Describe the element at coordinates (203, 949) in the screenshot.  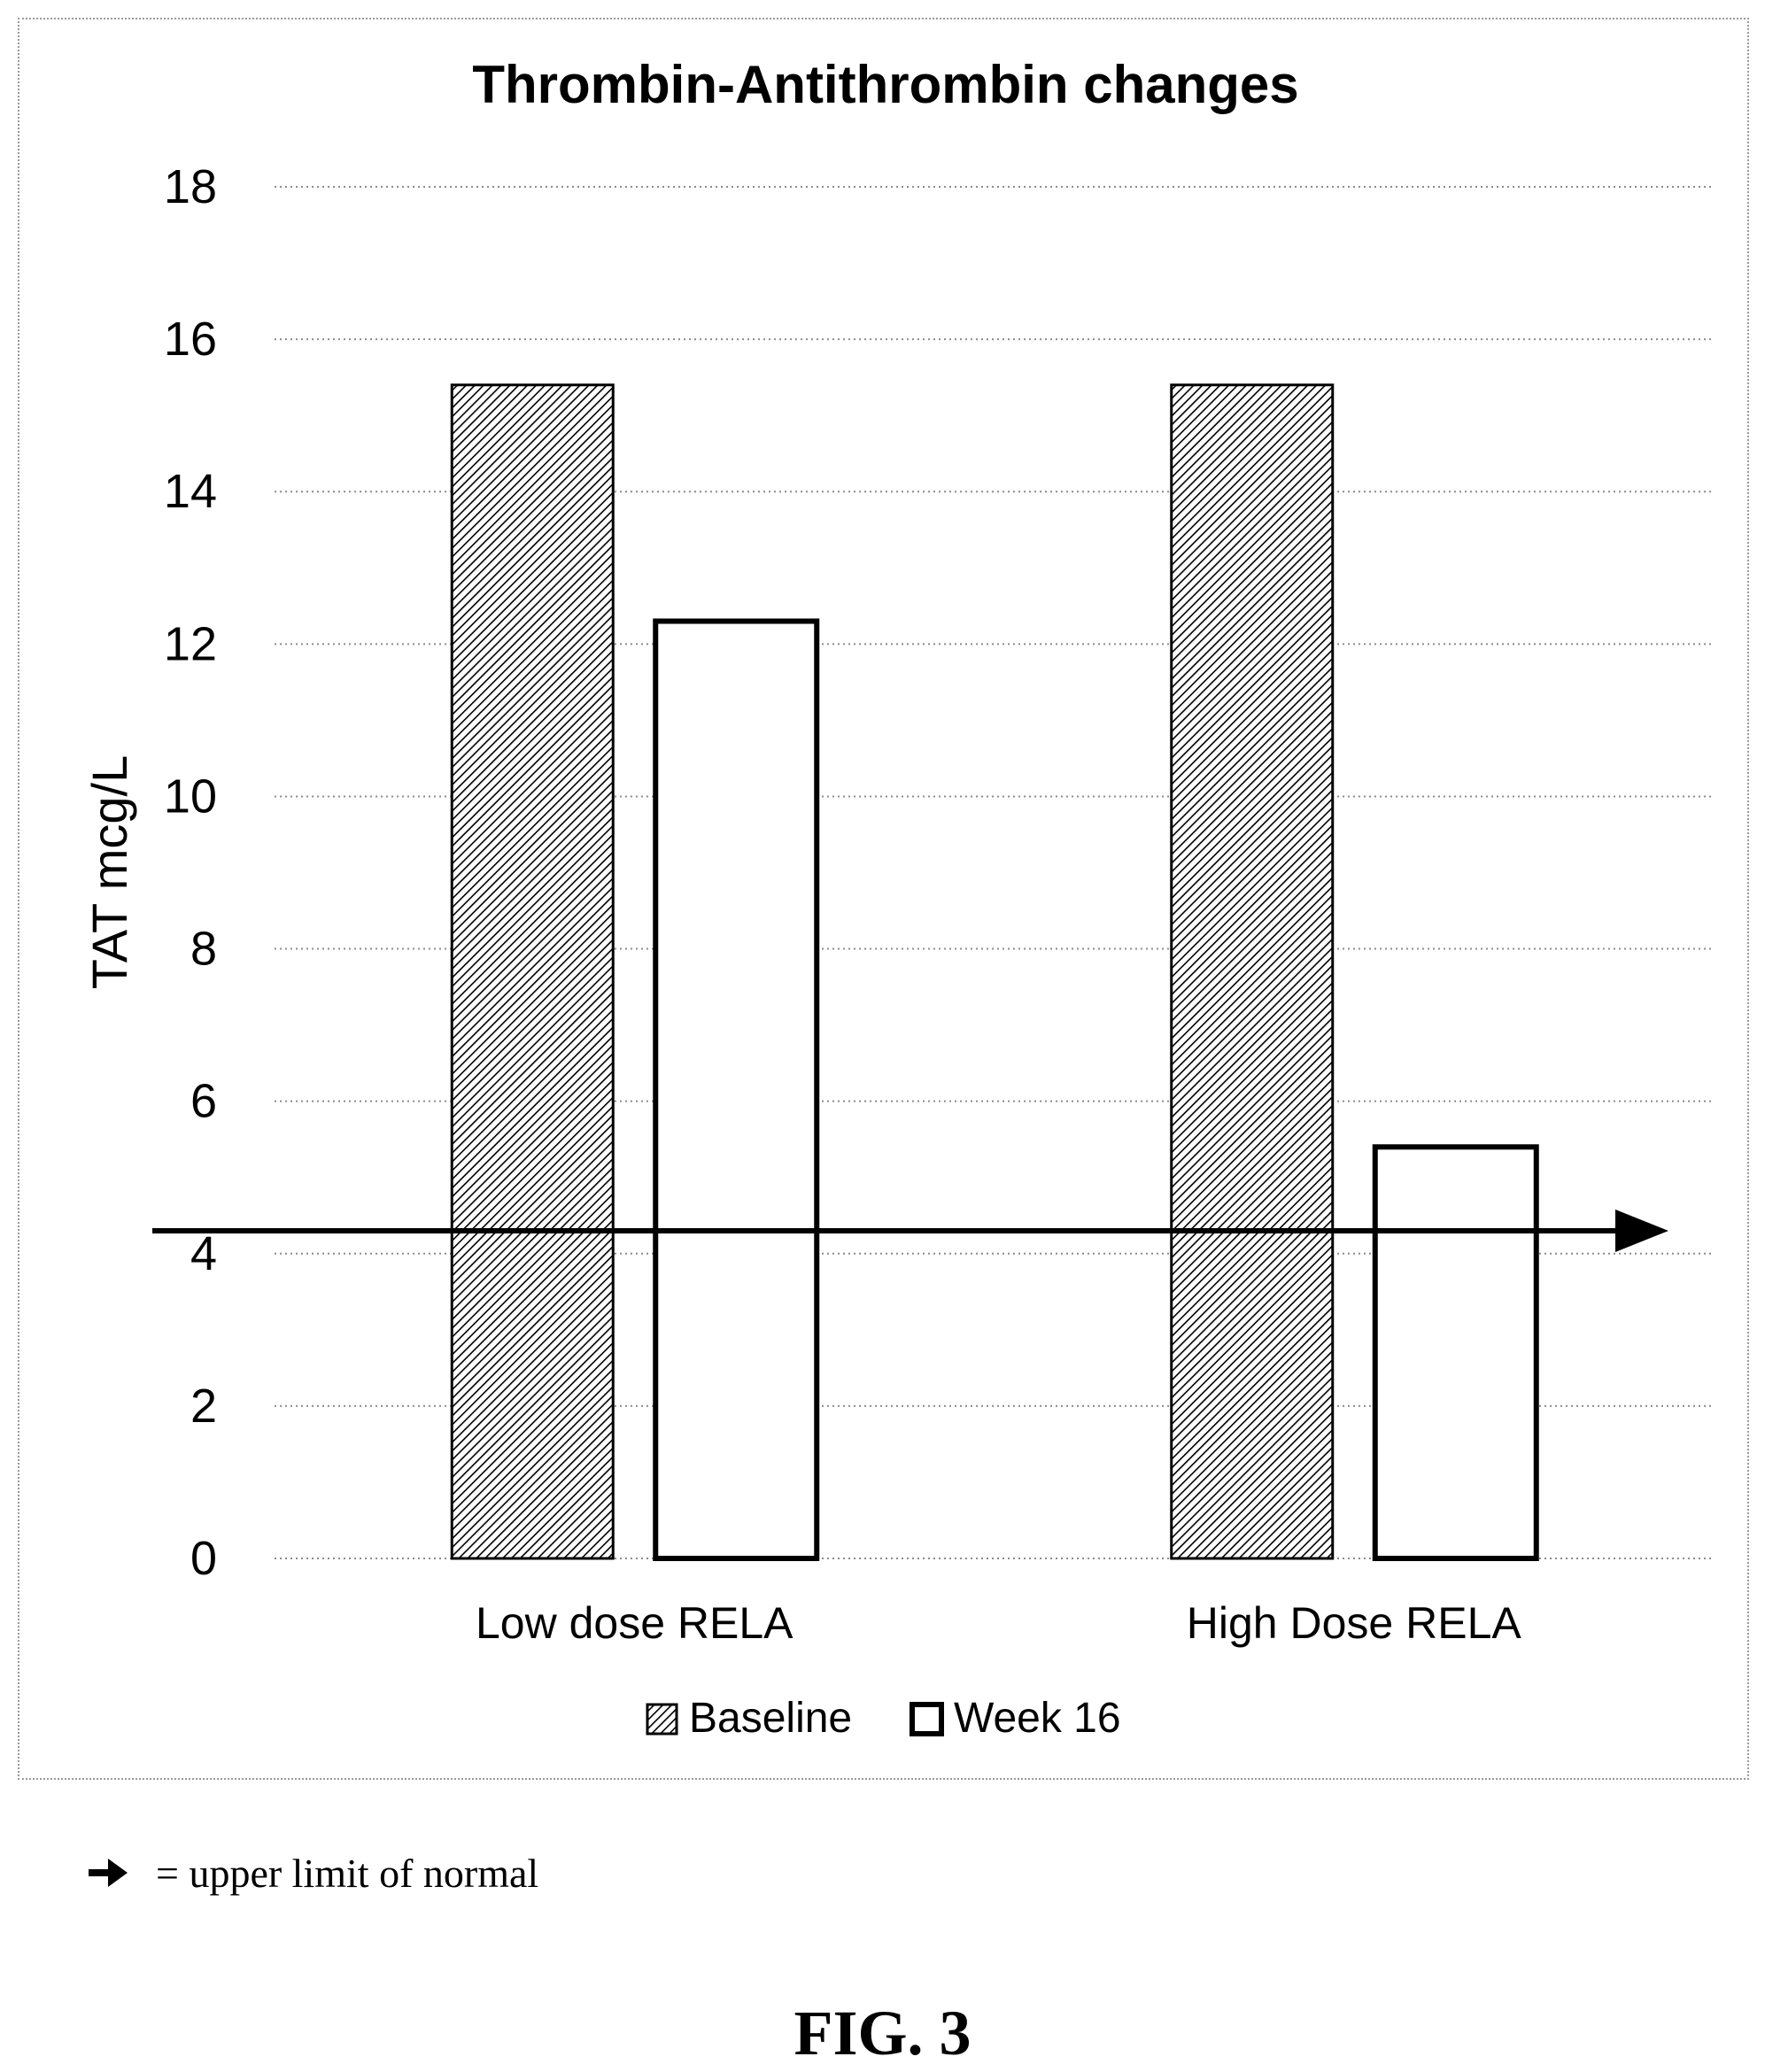
I see `y-tick-label: 8` at that location.